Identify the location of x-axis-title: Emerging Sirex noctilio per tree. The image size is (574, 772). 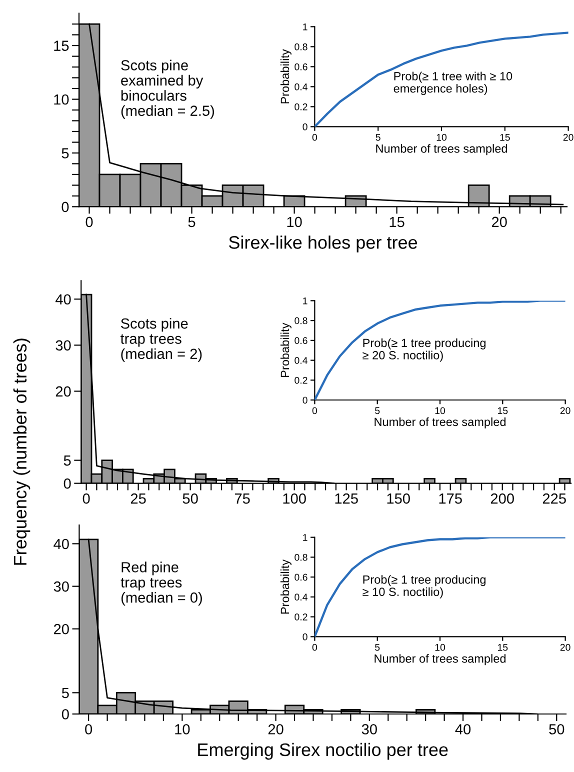
(323, 751).